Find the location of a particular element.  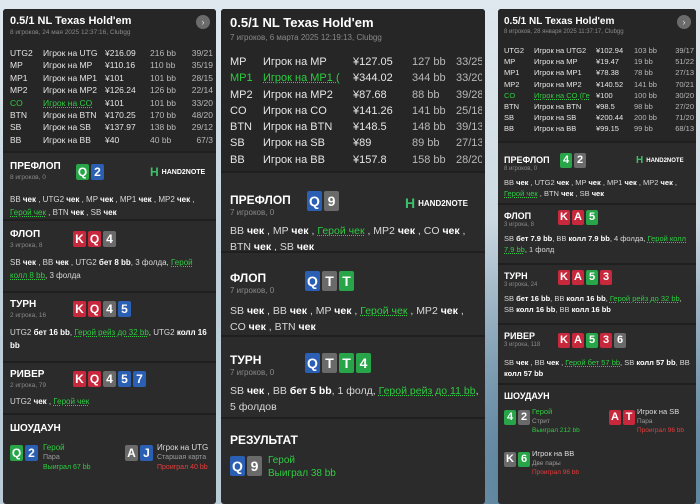

board-cards: Q T T is located at coordinates (329, 281).